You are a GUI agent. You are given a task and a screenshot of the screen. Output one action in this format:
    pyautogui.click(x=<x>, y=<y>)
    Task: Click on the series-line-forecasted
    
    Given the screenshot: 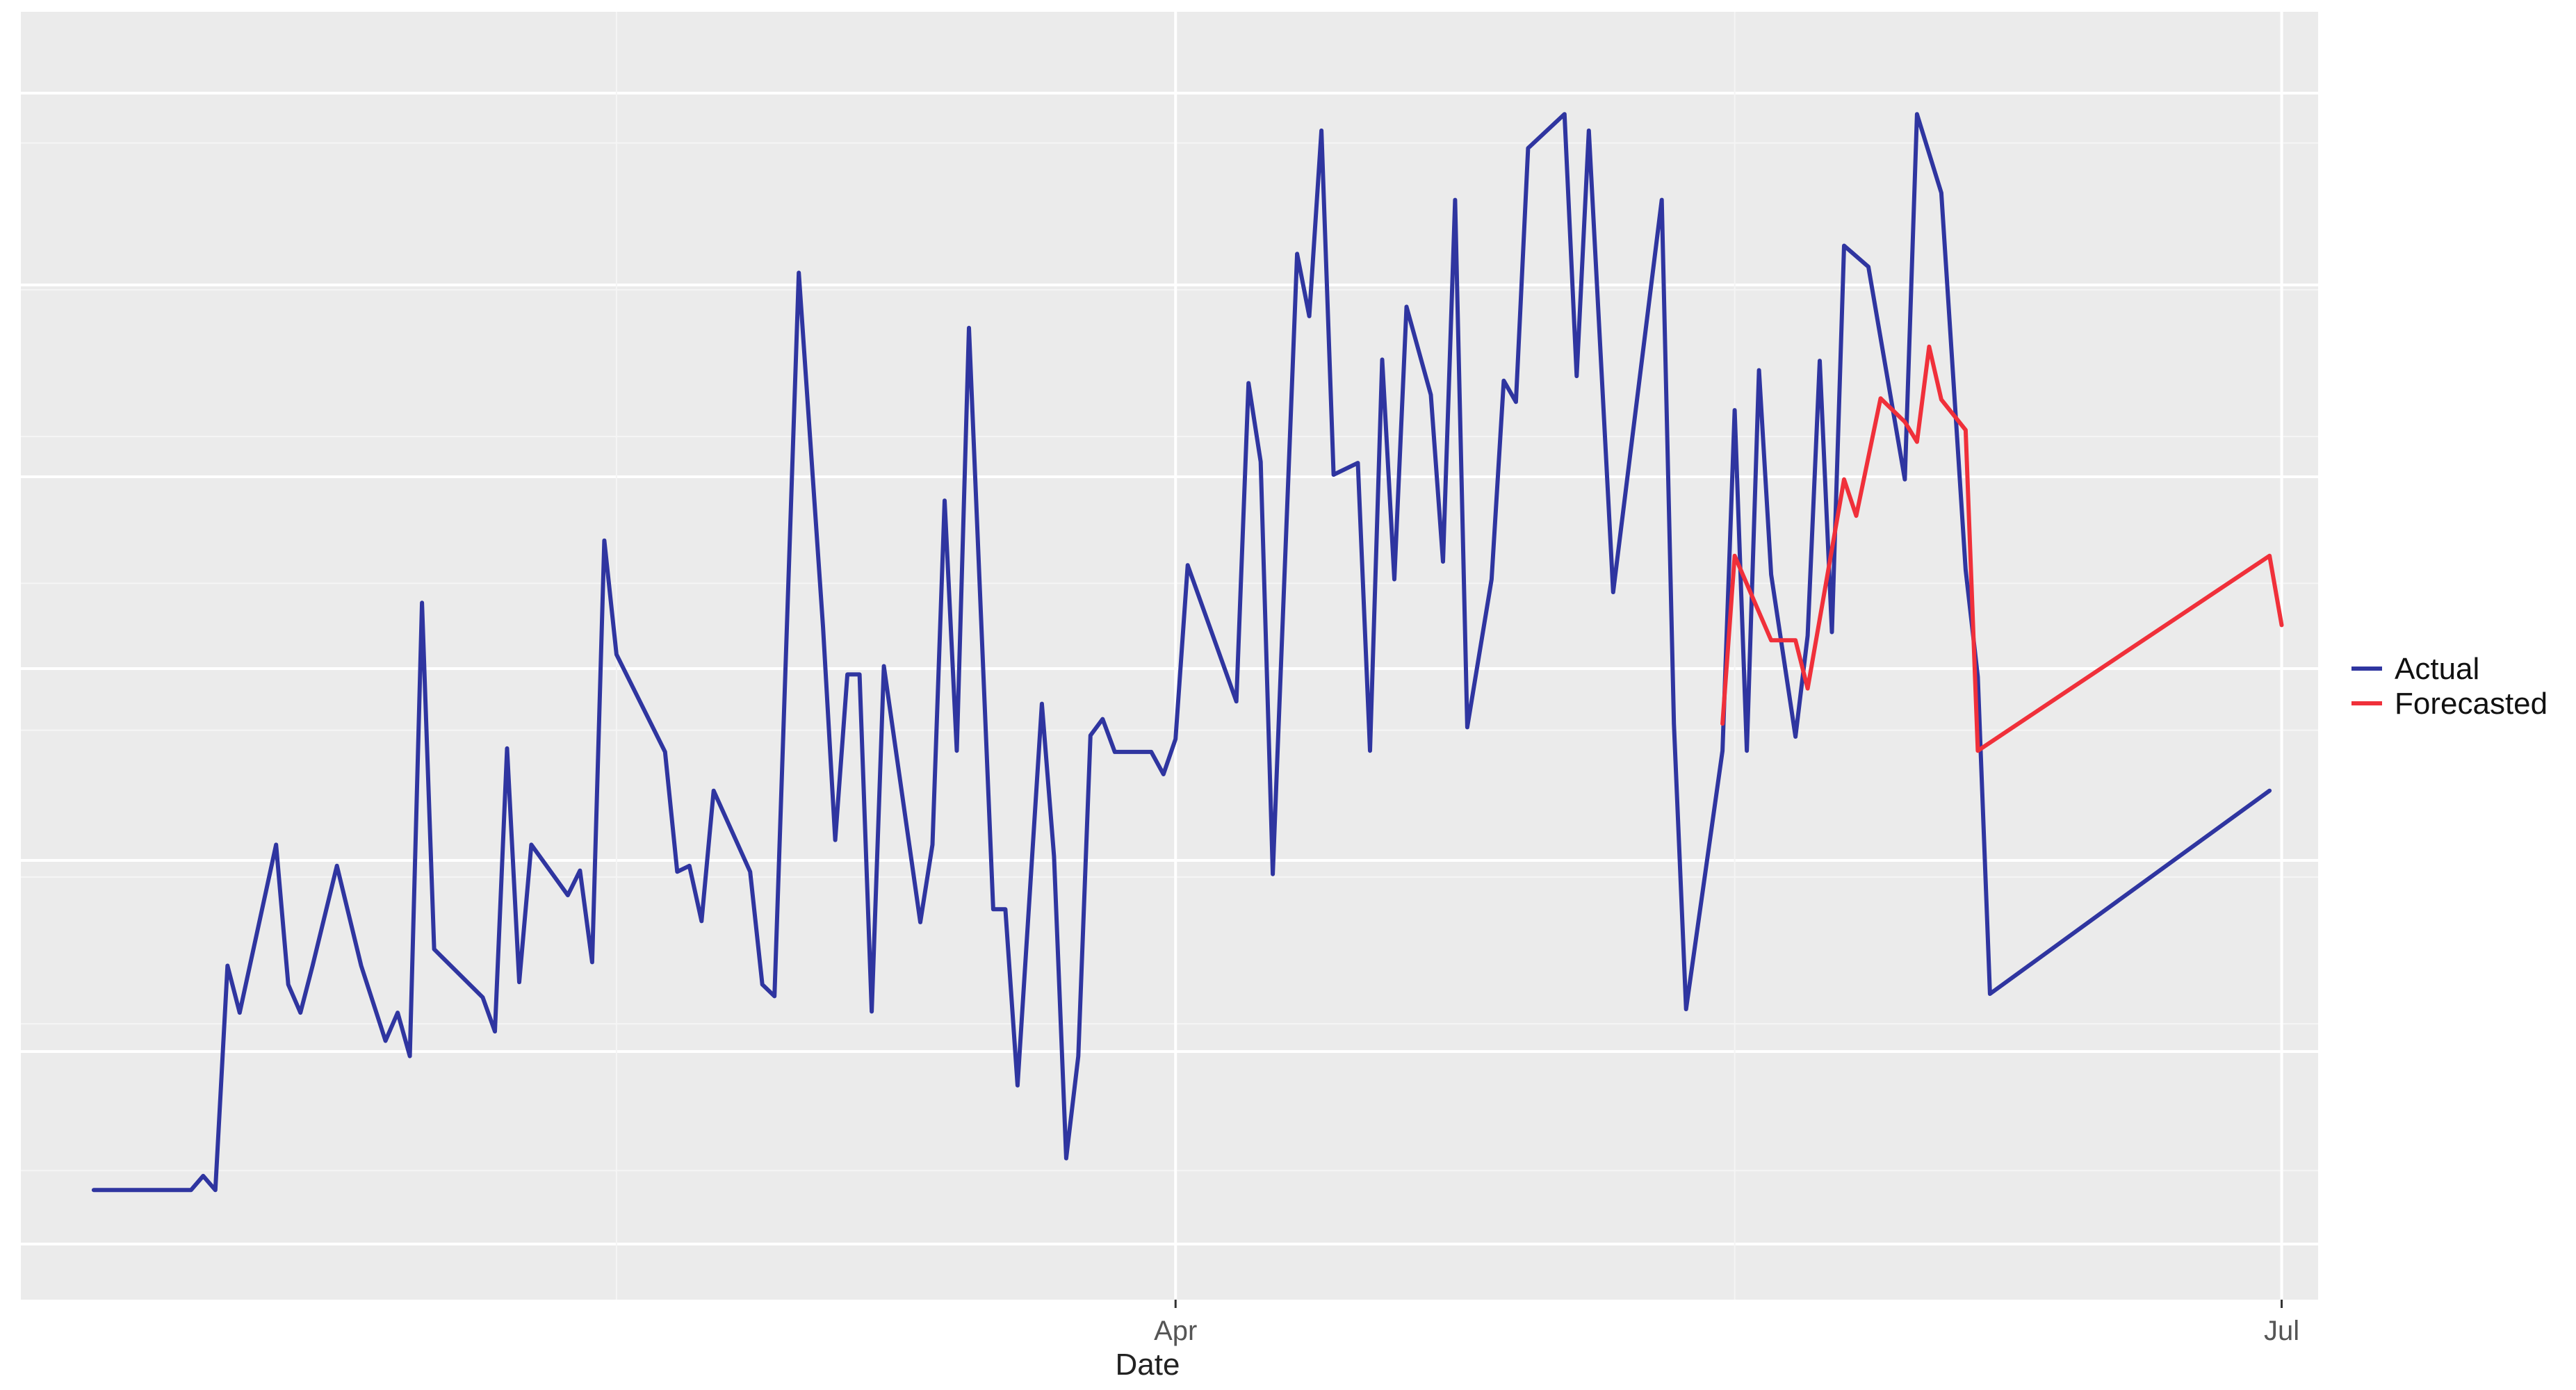 What is the action you would take?
    pyautogui.click(x=2002, y=548)
    